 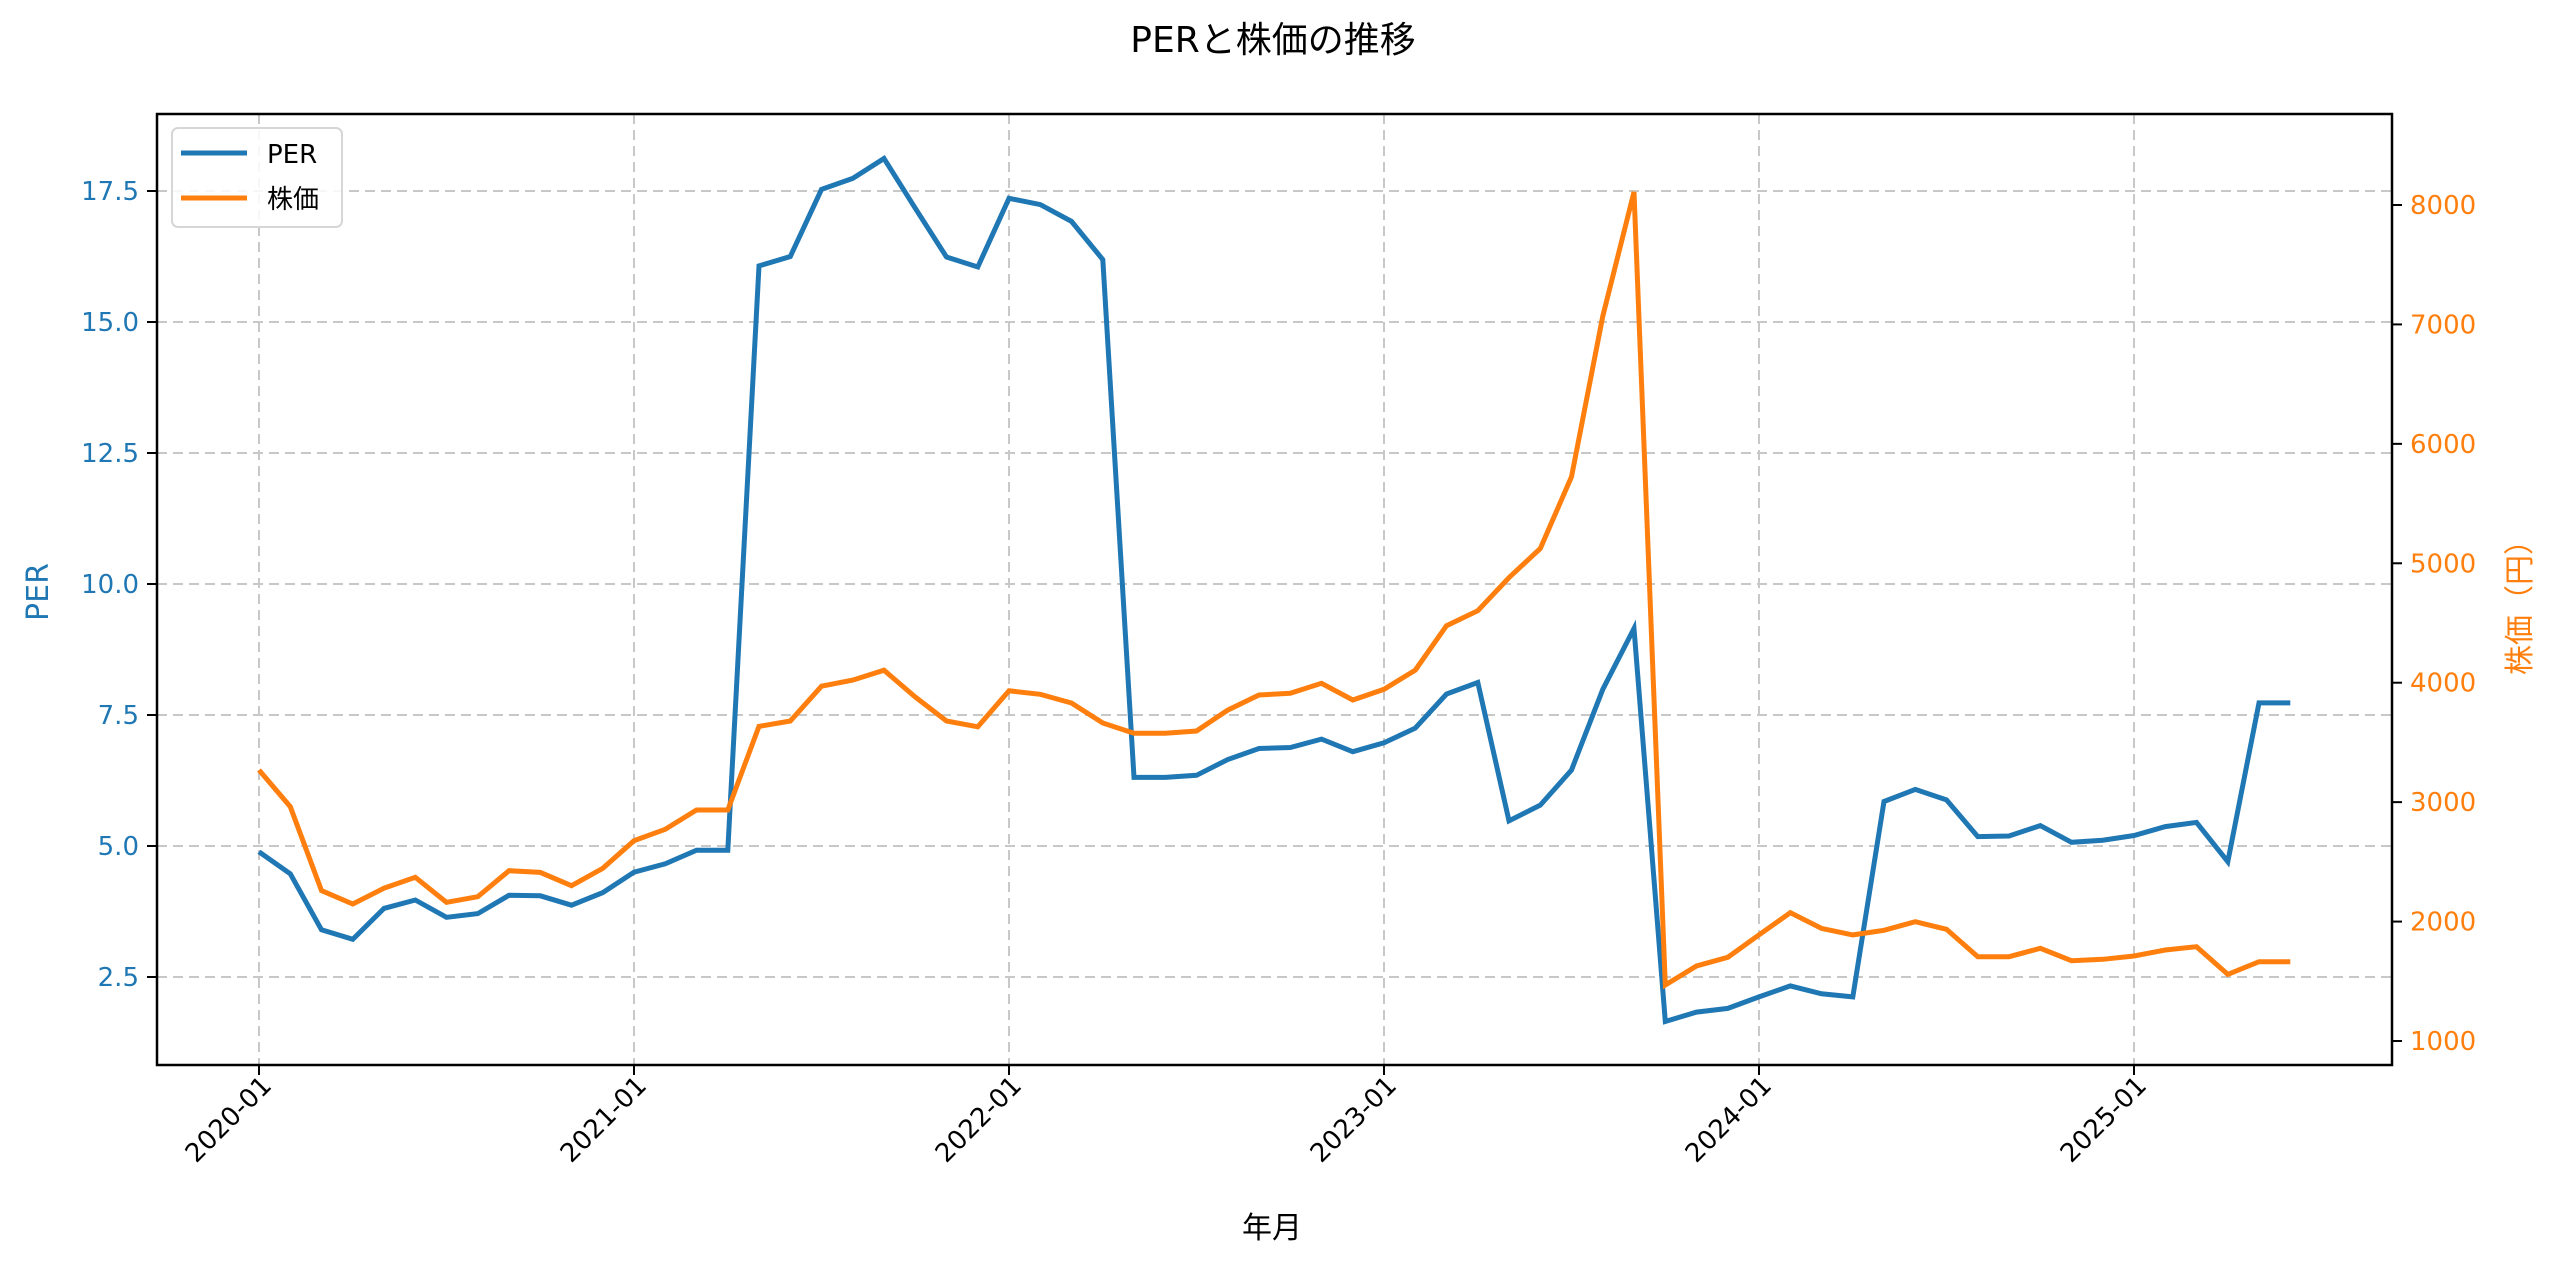 What do you see at coordinates (110, 454) in the screenshot?
I see `left-tick-label: 12.5` at bounding box center [110, 454].